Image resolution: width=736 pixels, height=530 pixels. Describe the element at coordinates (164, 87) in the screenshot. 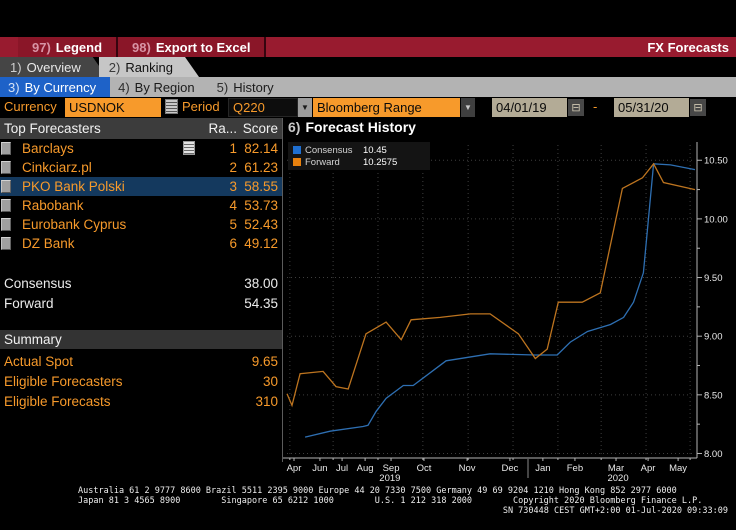

I see `tab-label: By Region` at that location.